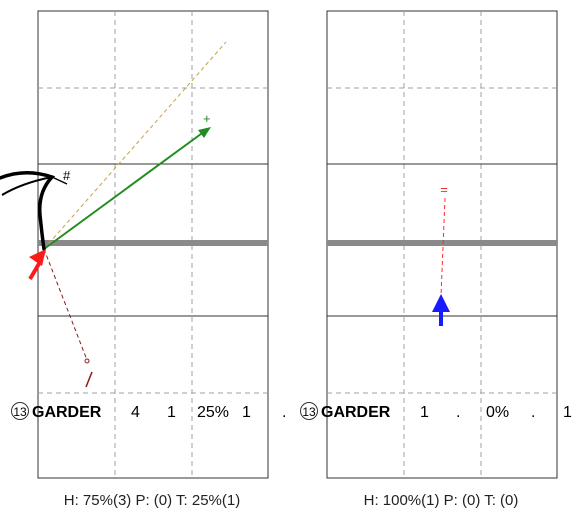  Describe the element at coordinates (444, 189) in the screenshot. I see `marker-equals: =` at that location.